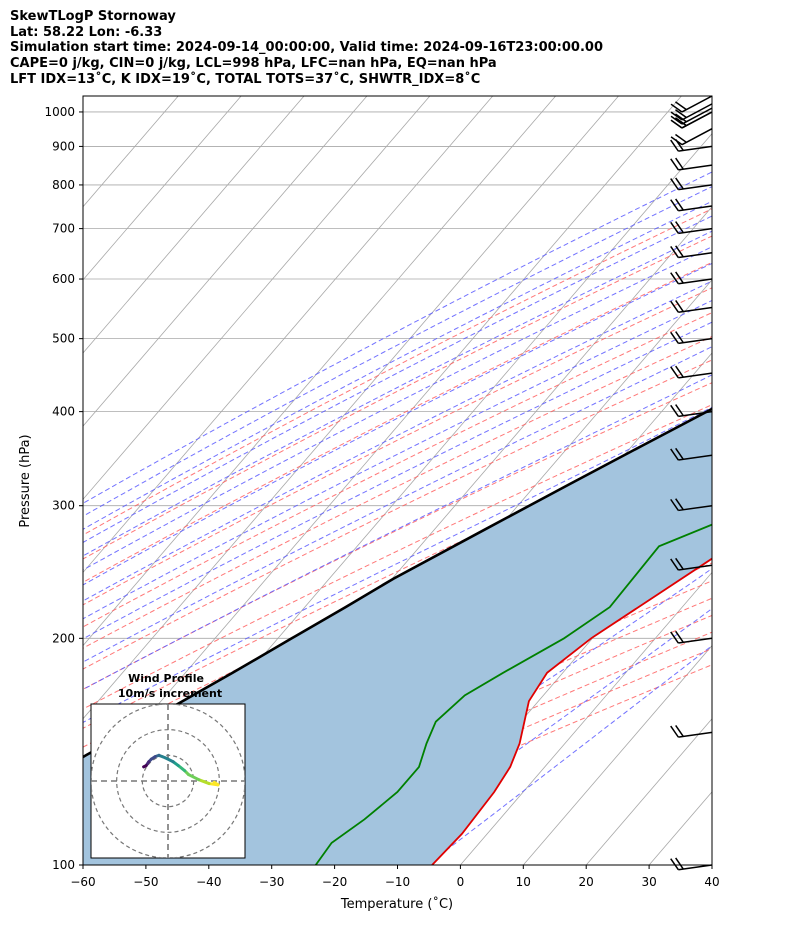 This screenshot has height=937, width=794. What do you see at coordinates (59, 112) in the screenshot?
I see `y-tick-label: 1000` at bounding box center [59, 112].